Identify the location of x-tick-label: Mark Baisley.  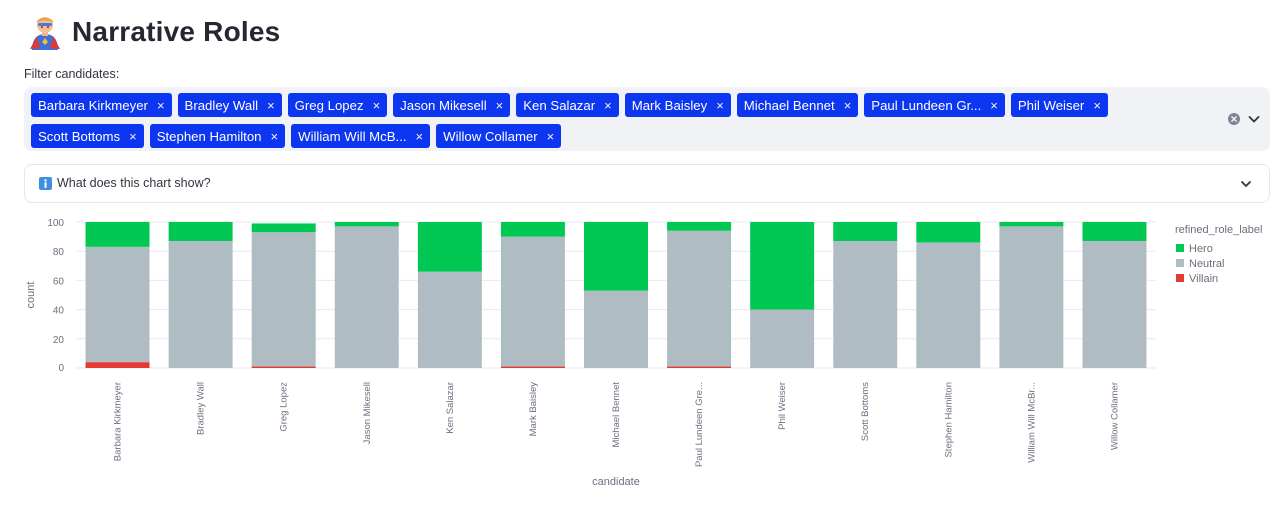
(533, 409).